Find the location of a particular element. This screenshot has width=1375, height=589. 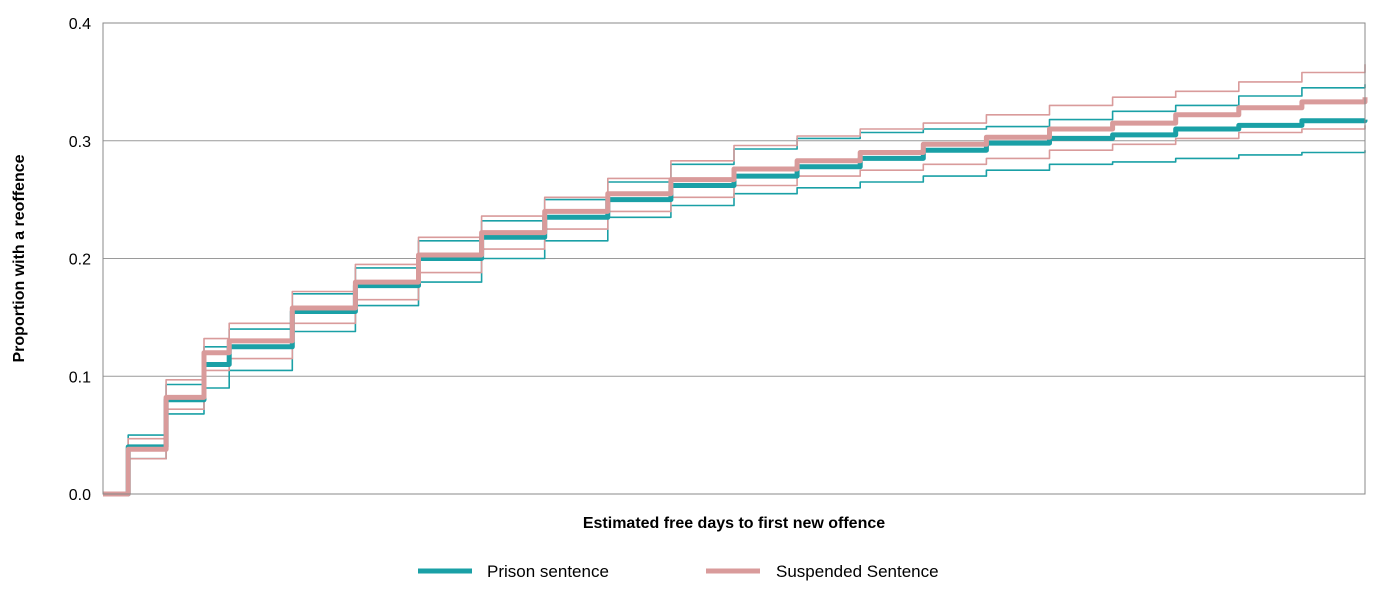

y-tick-label: 0.0 is located at coordinates (80, 495).